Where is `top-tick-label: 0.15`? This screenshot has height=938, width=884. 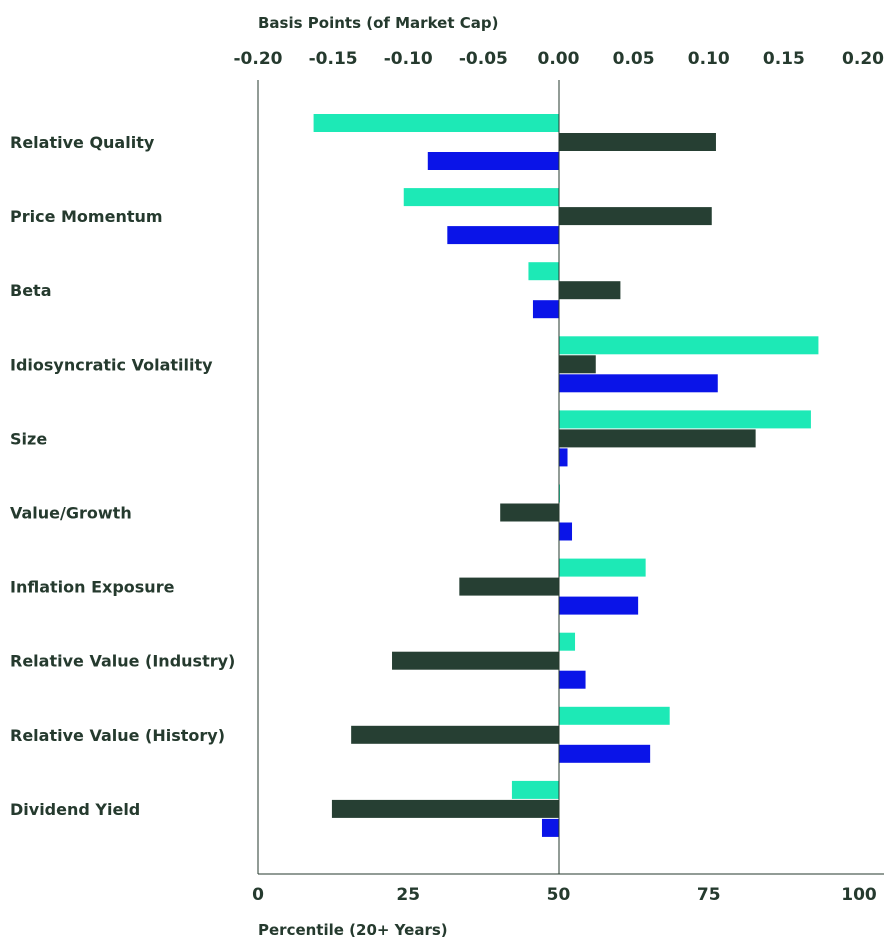 top-tick-label: 0.15 is located at coordinates (784, 59).